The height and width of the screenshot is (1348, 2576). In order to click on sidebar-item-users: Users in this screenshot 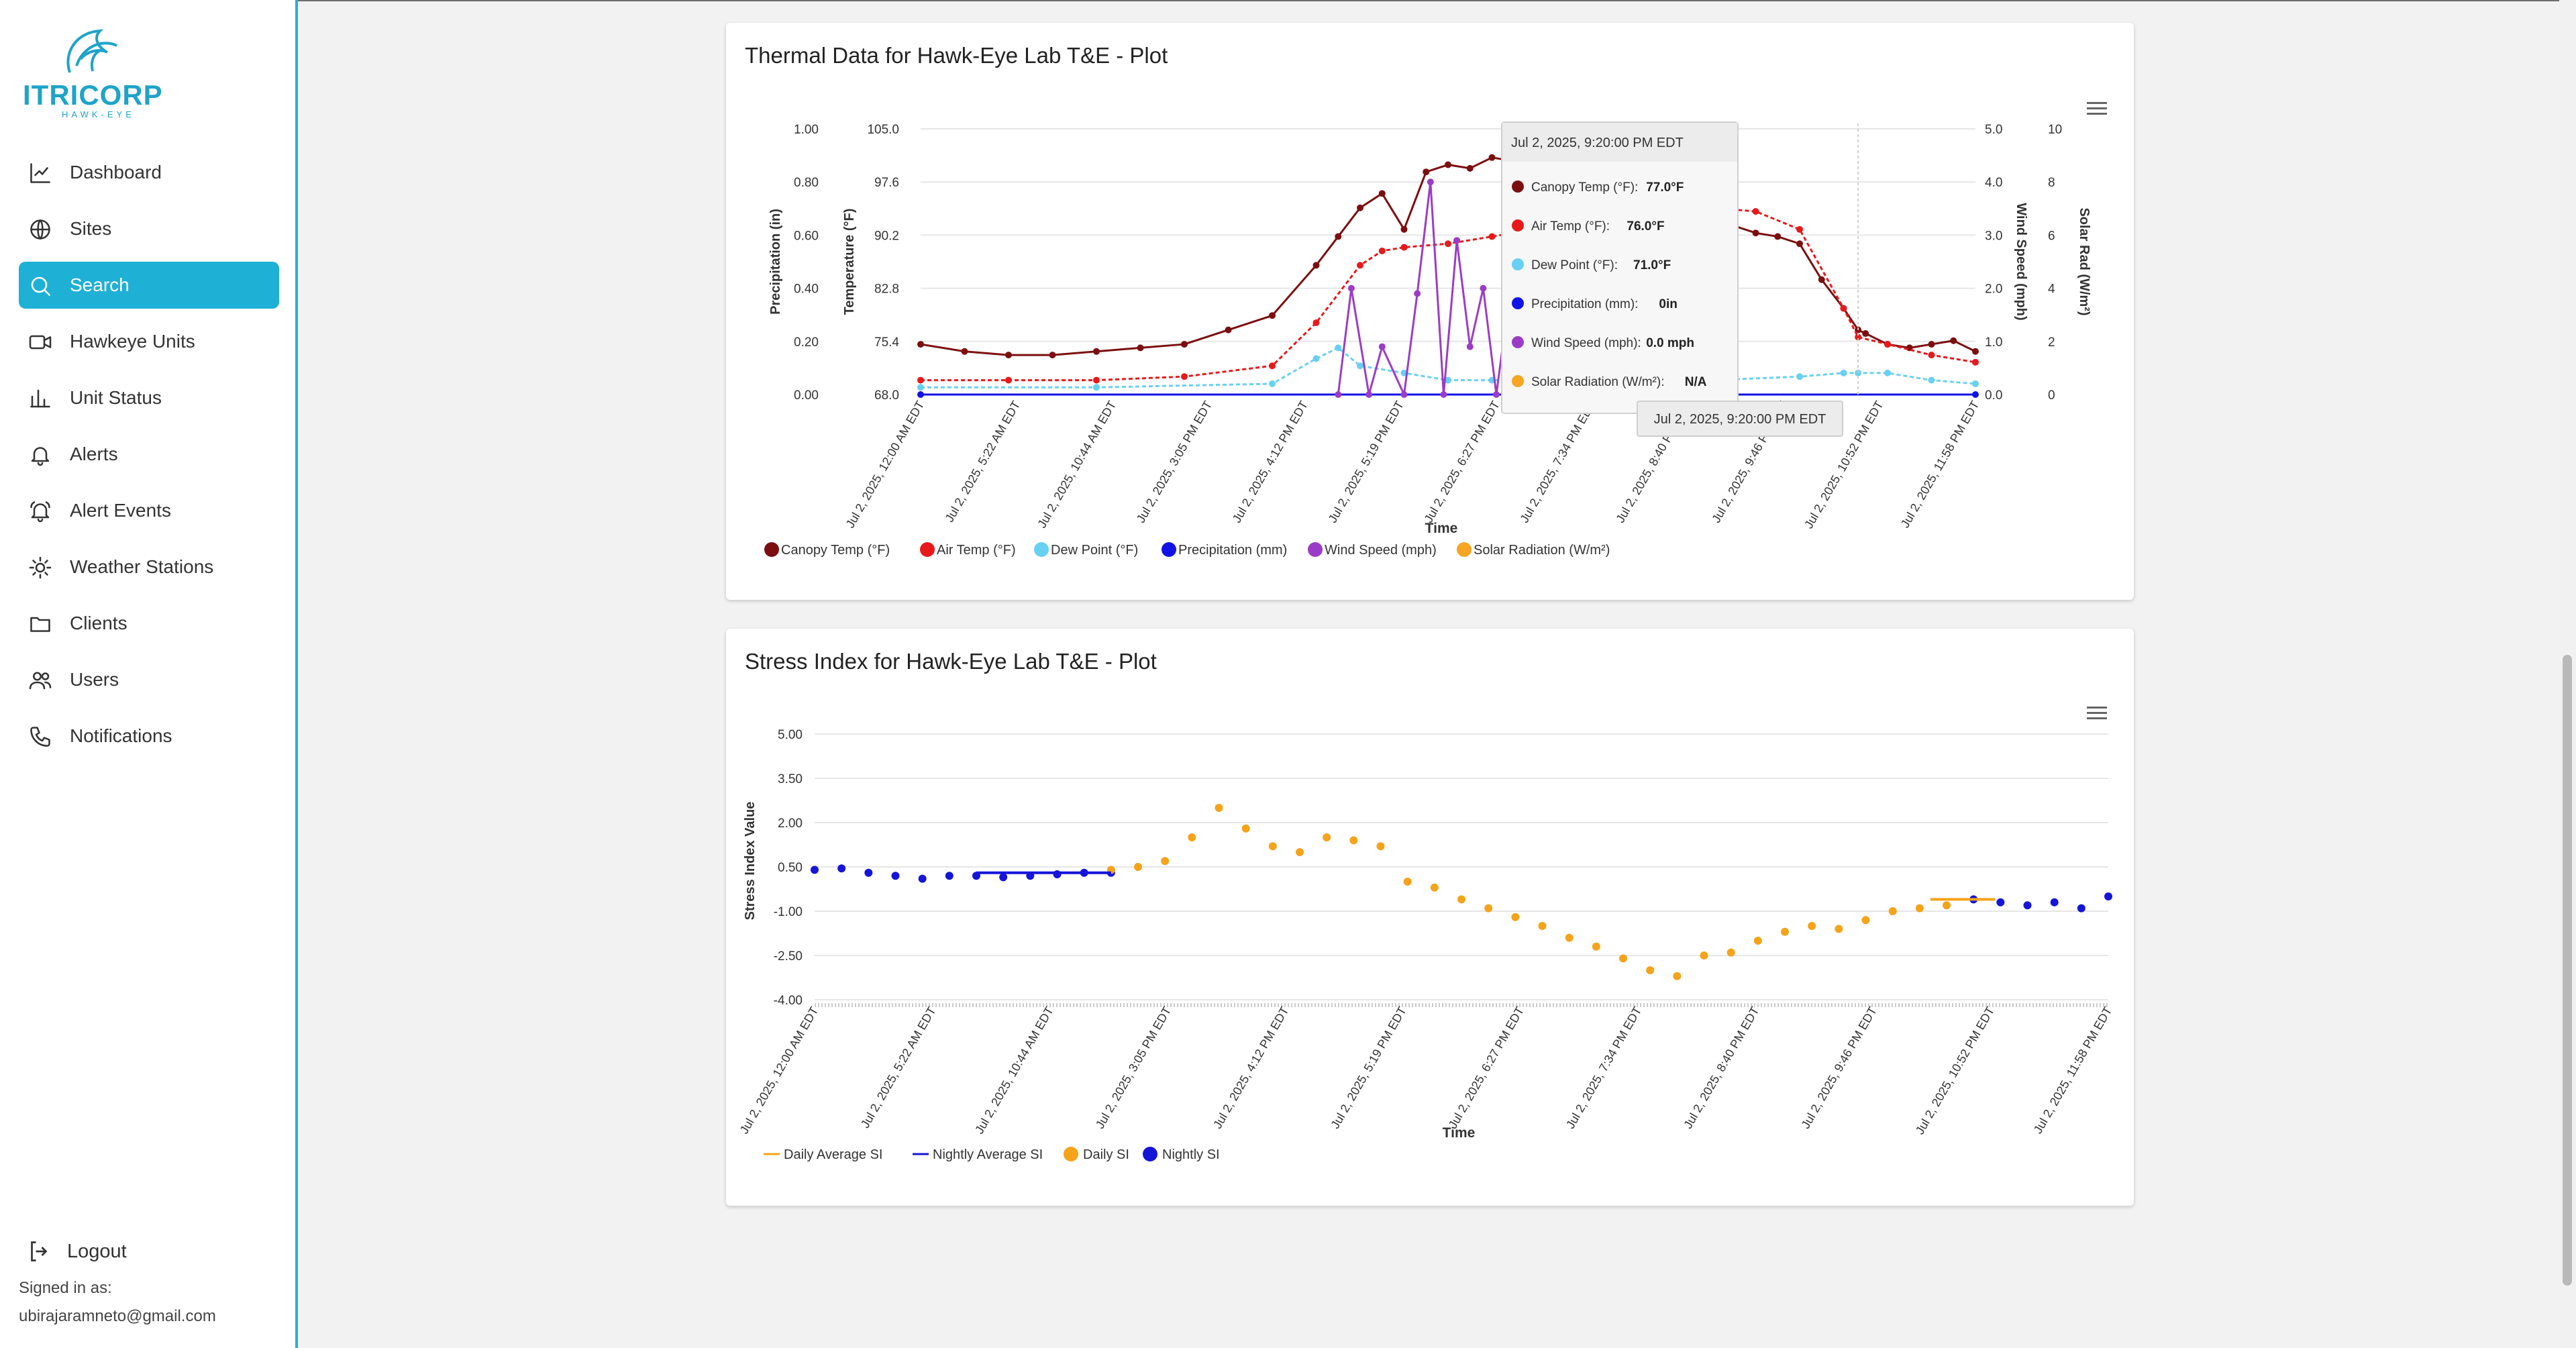, I will do `click(149, 679)`.